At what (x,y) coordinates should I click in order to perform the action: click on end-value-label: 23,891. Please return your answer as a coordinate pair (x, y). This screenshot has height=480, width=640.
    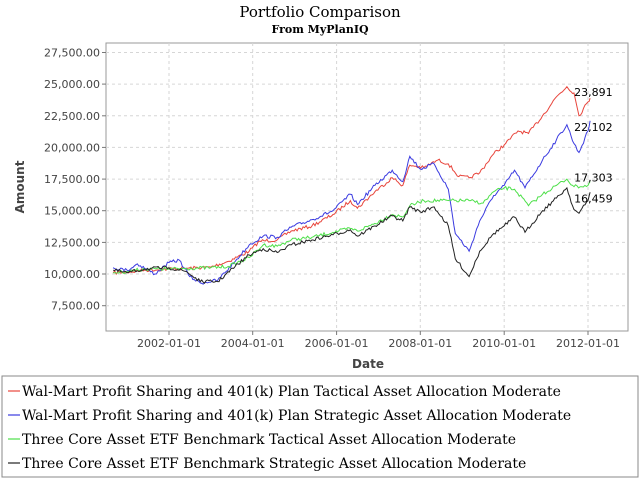
    Looking at the image, I should click on (593, 92).